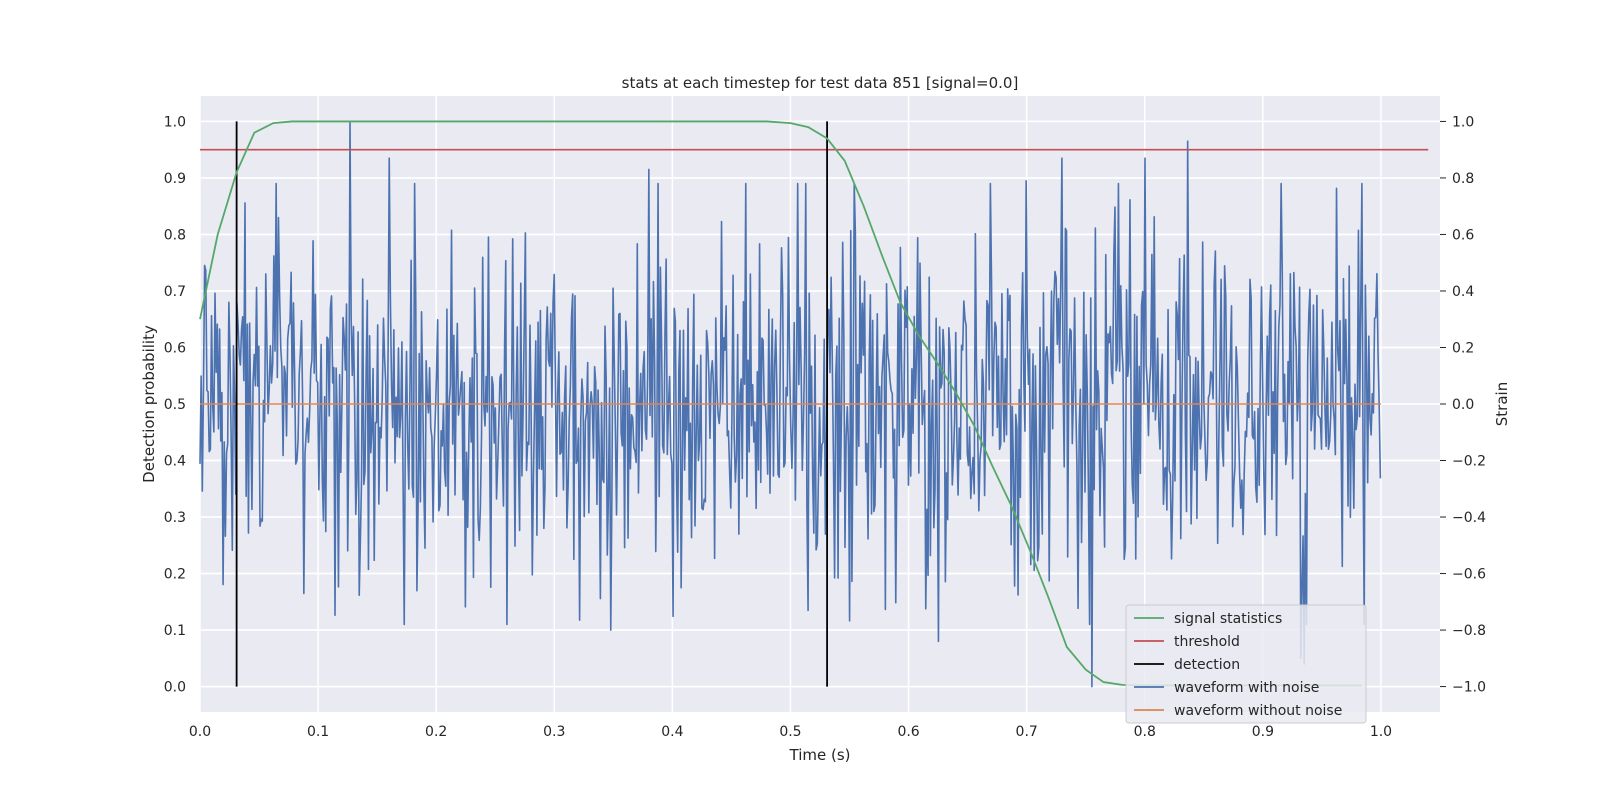 The image size is (1600, 800). What do you see at coordinates (175, 405) in the screenshot?
I see `y-tick-label: 0.5` at bounding box center [175, 405].